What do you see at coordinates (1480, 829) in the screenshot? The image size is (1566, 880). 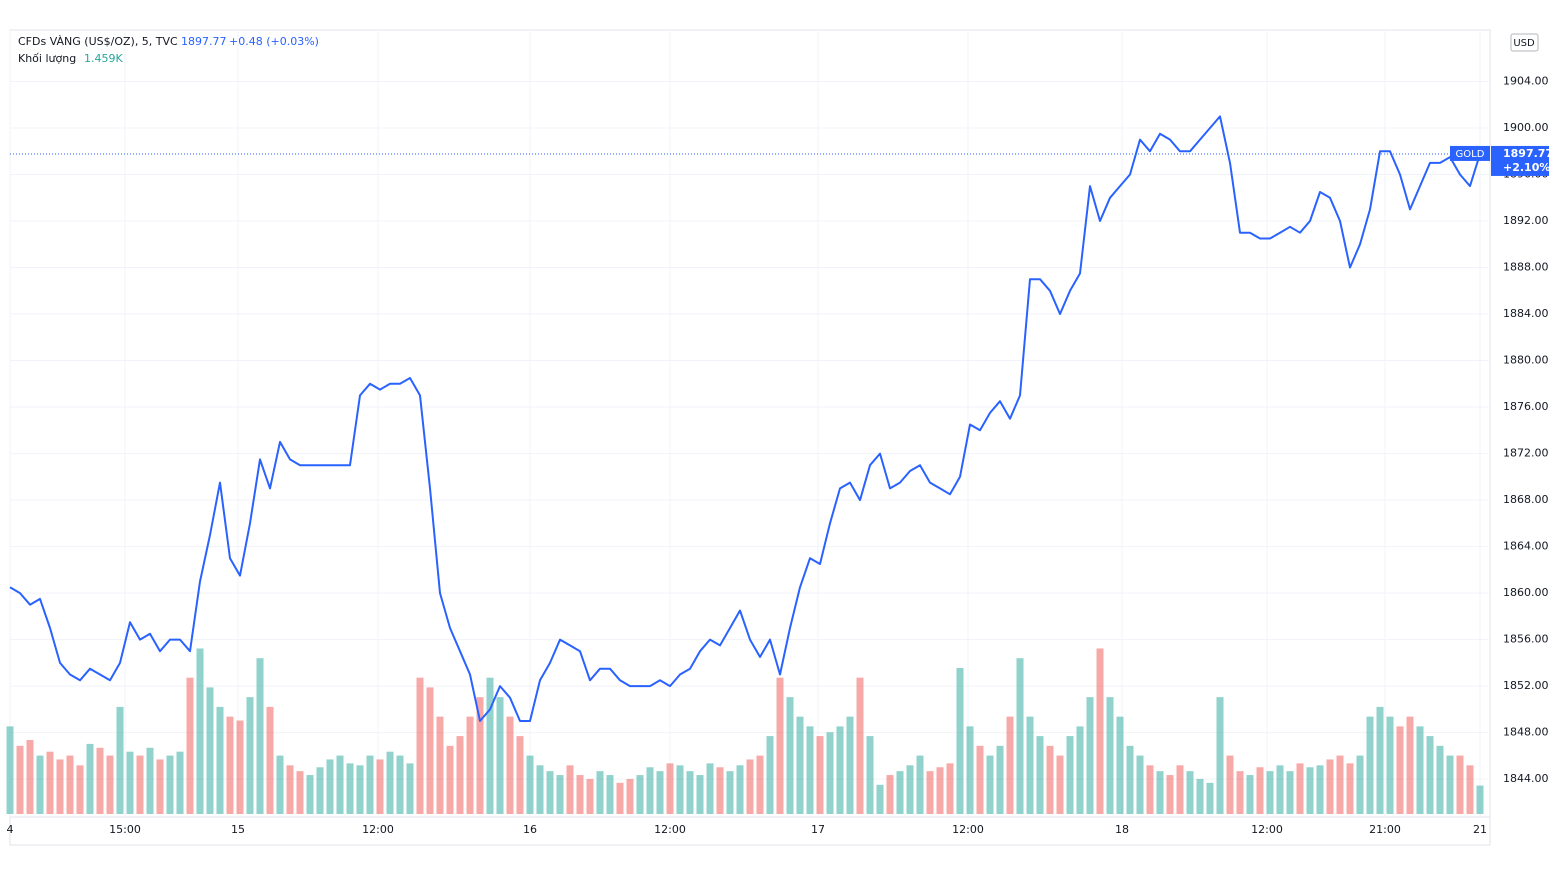 I see `x-tick-label: 21` at bounding box center [1480, 829].